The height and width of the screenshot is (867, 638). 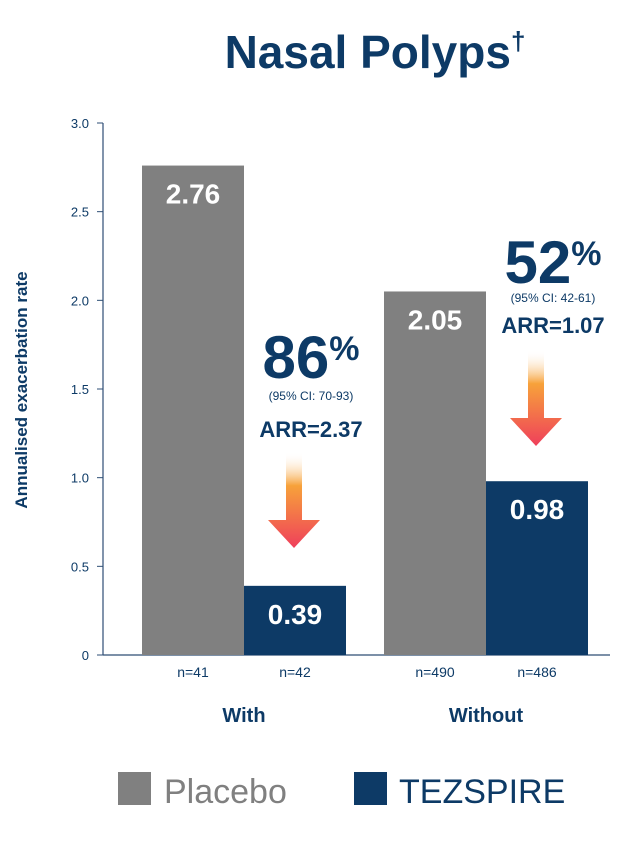 I want to click on legend: Placebo TEZSPIRE, so click(x=341, y=791).